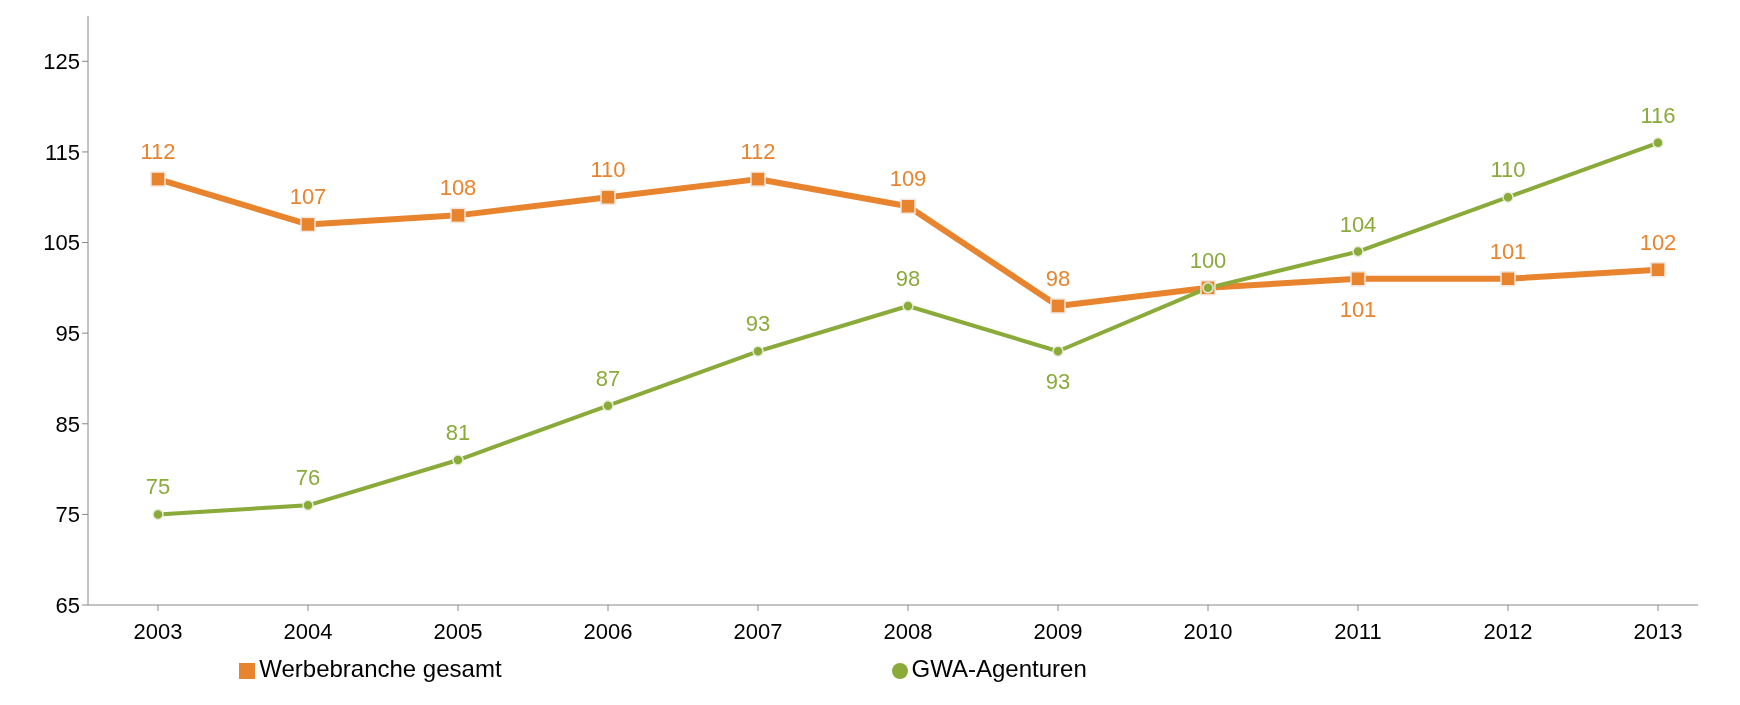  What do you see at coordinates (62, 152) in the screenshot?
I see `y-tick-label: 115` at bounding box center [62, 152].